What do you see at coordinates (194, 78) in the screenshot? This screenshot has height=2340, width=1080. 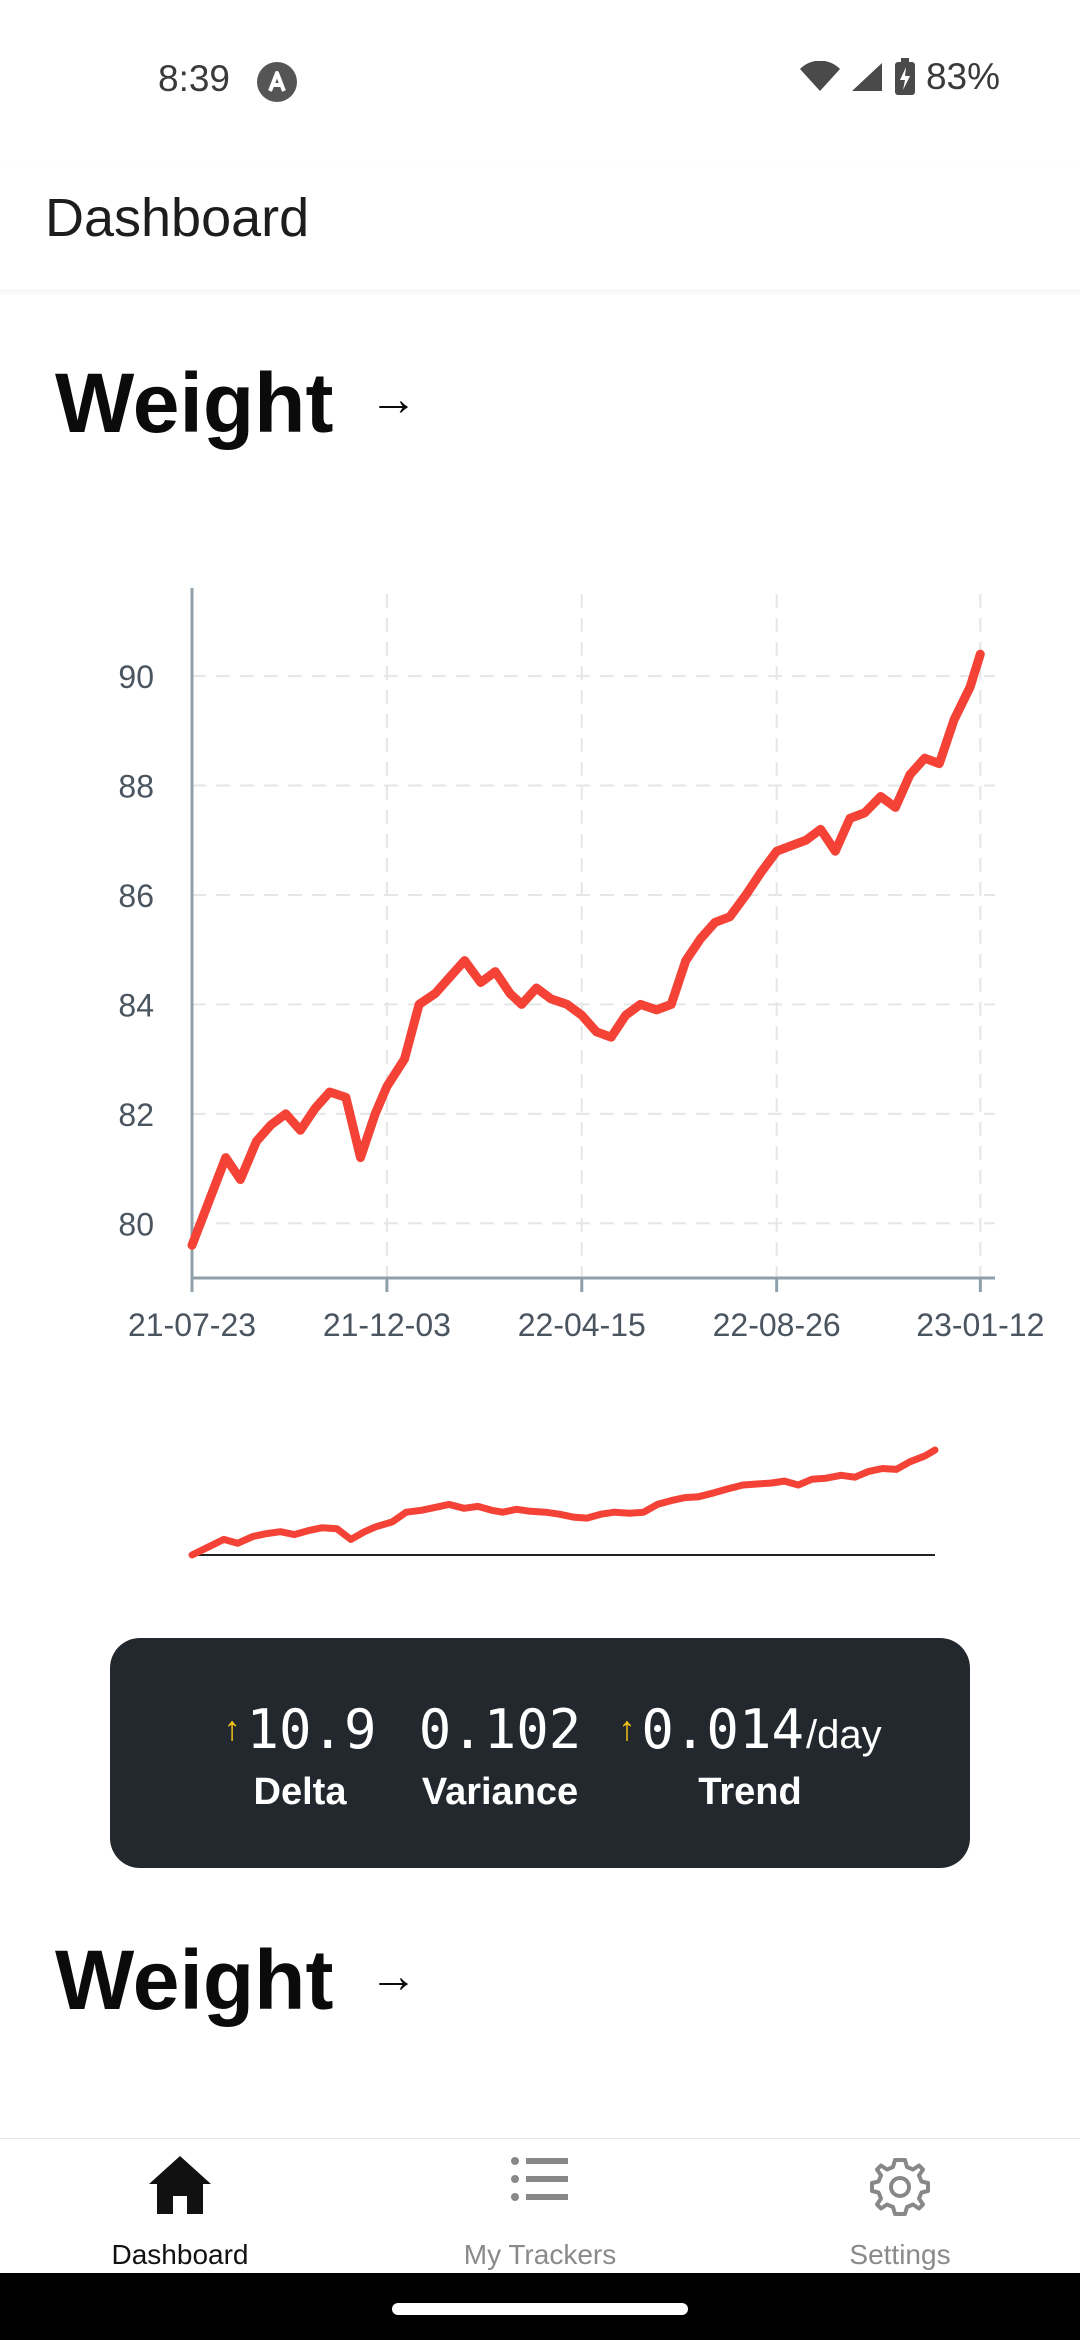 I see `status-time: 8:39` at bounding box center [194, 78].